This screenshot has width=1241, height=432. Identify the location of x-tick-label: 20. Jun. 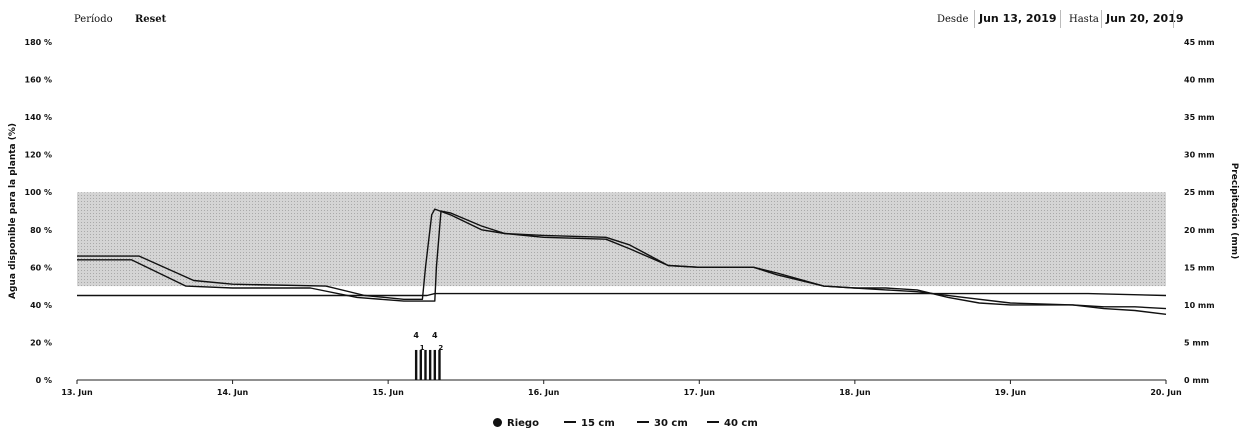
(1166, 392).